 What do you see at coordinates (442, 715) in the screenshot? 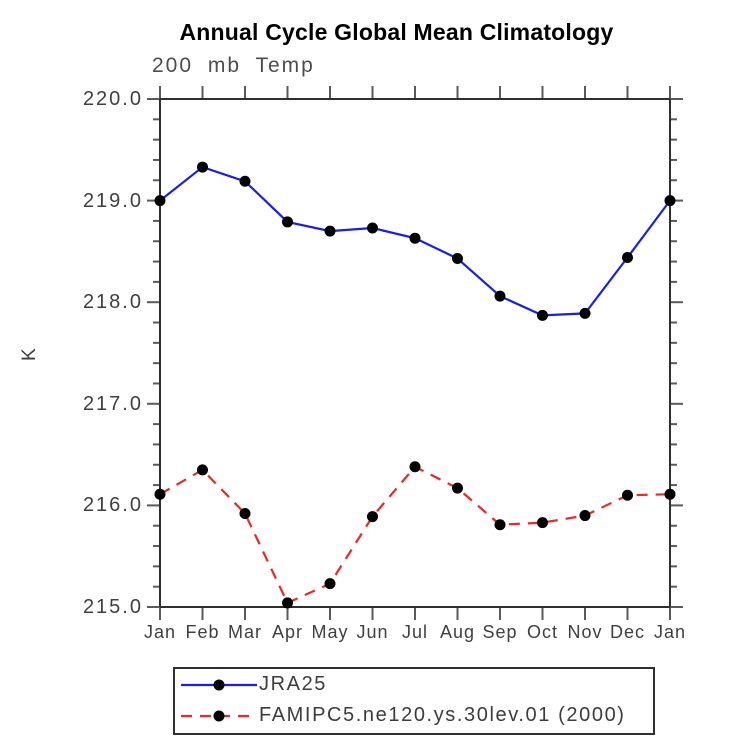
I see `legend-item-label: FAMIPC5.ne120.ys.30lev.01 (2000)` at bounding box center [442, 715].